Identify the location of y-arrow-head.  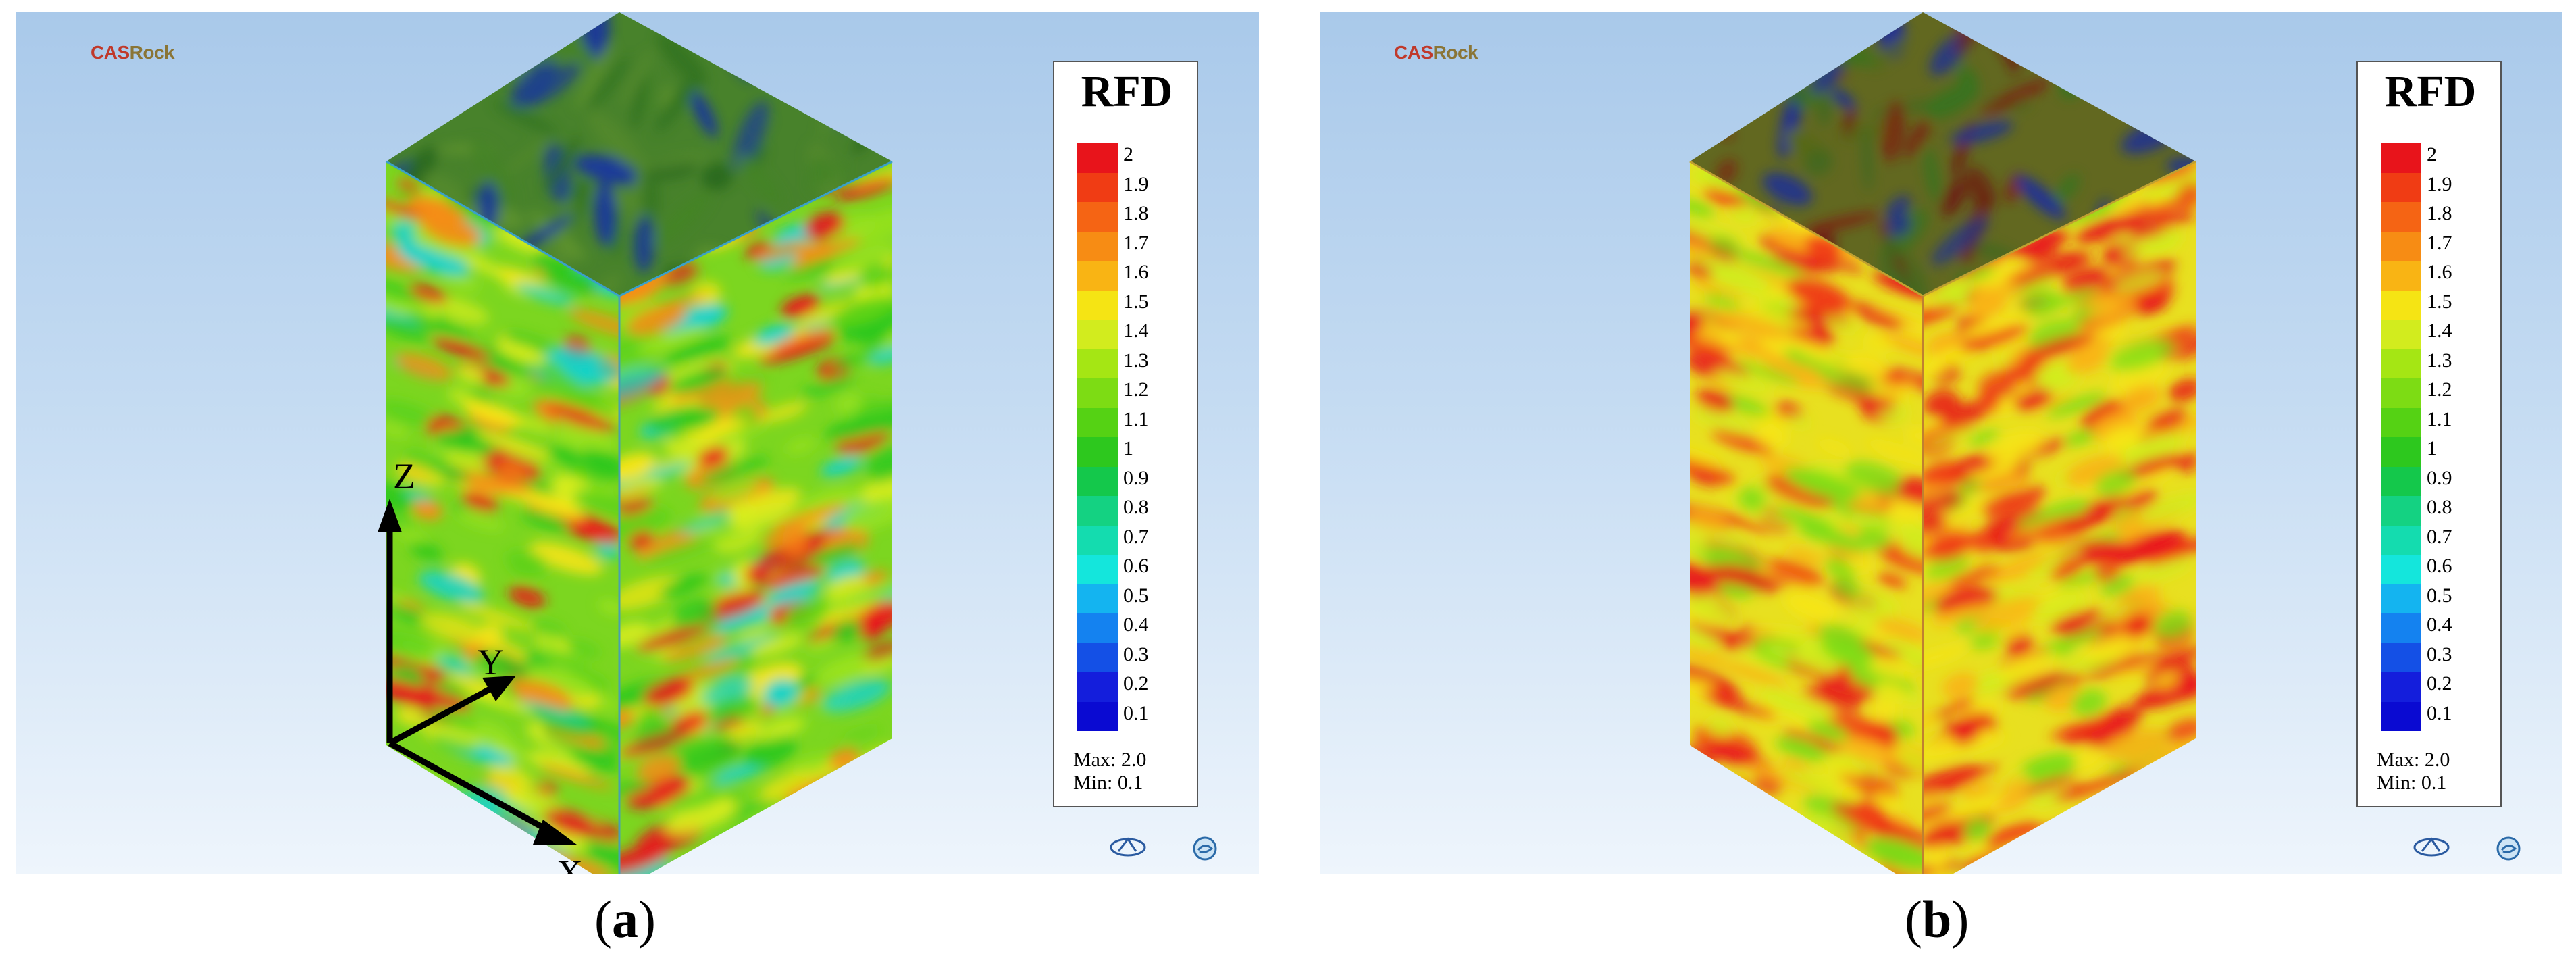
(499, 688).